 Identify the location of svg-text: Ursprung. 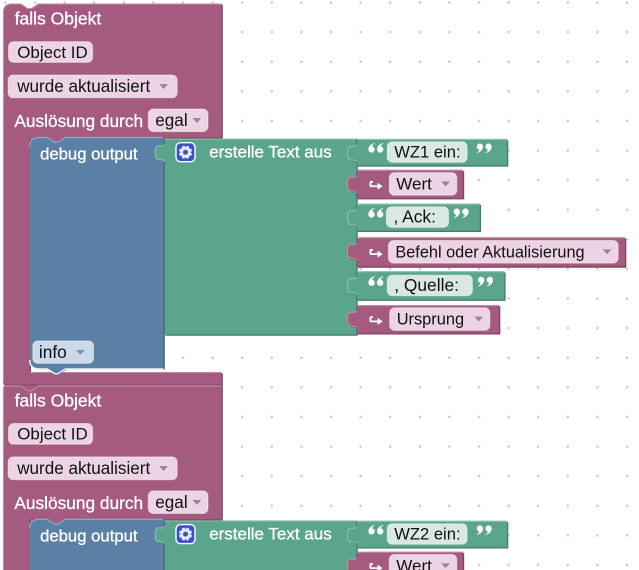
(430, 320).